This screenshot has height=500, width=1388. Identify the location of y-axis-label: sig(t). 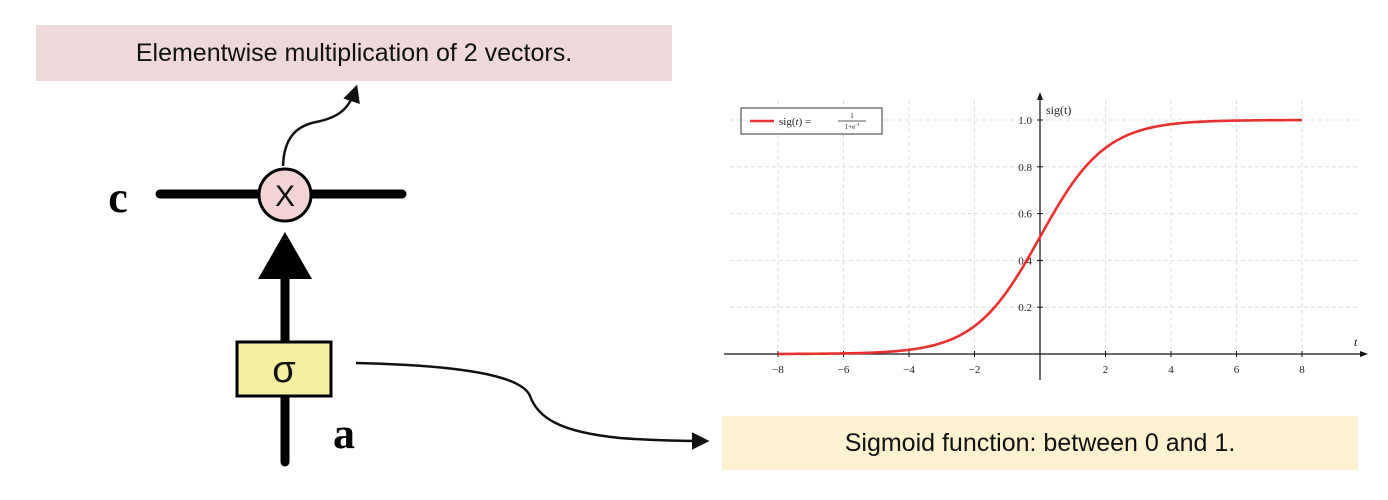
(1058, 110).